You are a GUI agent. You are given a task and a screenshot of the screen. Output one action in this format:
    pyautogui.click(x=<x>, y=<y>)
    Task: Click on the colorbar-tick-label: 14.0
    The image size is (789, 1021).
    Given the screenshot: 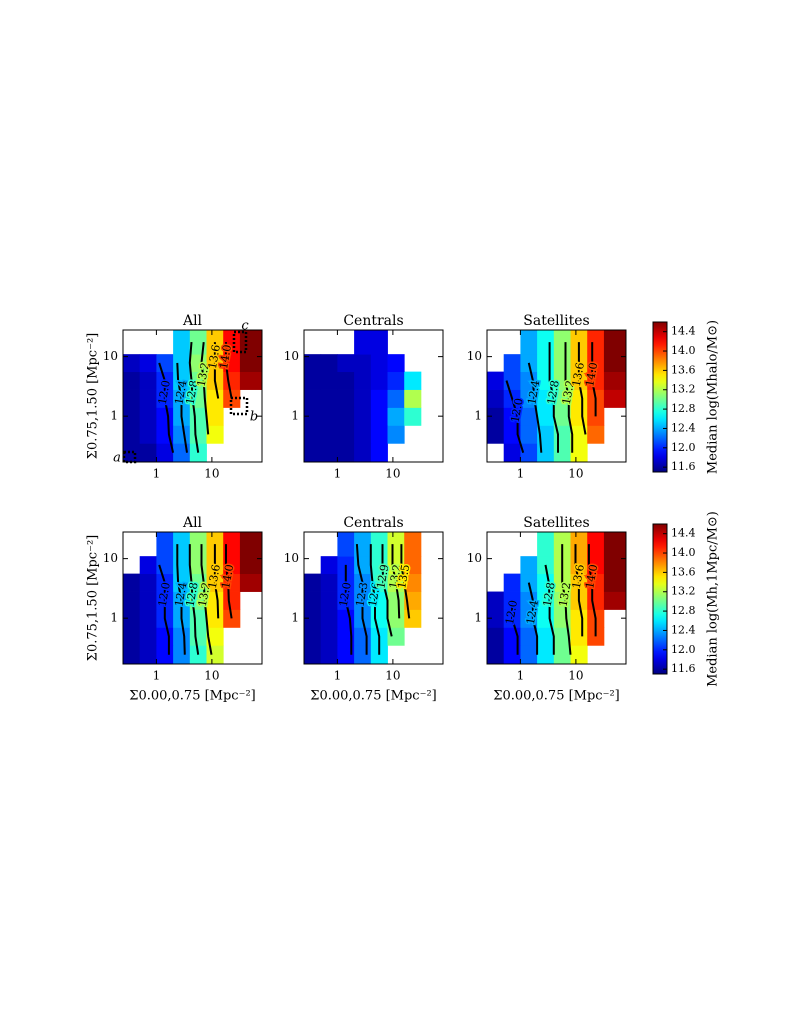 What is the action you would take?
    pyautogui.click(x=683, y=350)
    